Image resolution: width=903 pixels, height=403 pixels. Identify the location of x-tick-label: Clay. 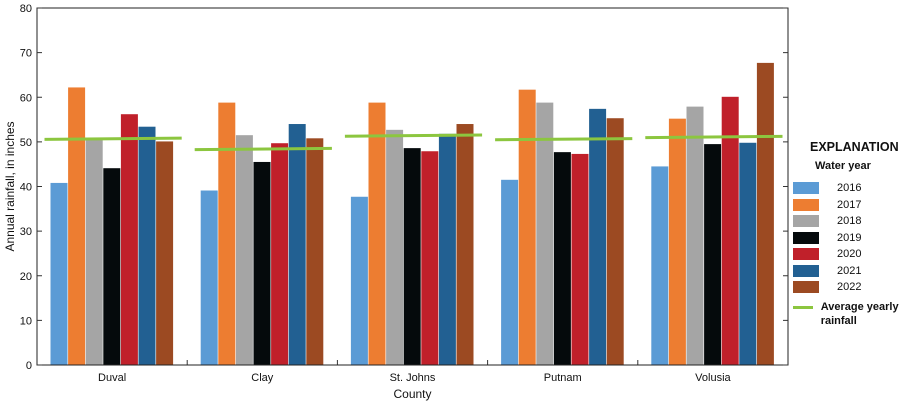
(262, 378).